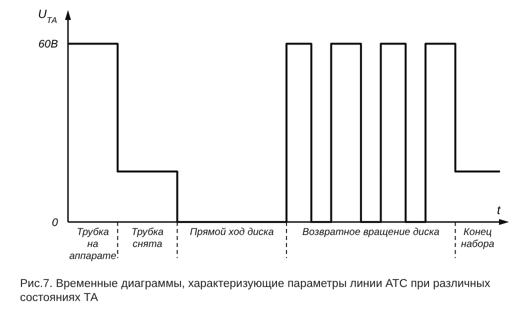 This screenshot has width=515, height=321. What do you see at coordinates (232, 232) in the screenshot?
I see `text: Прямой ход диска` at bounding box center [232, 232].